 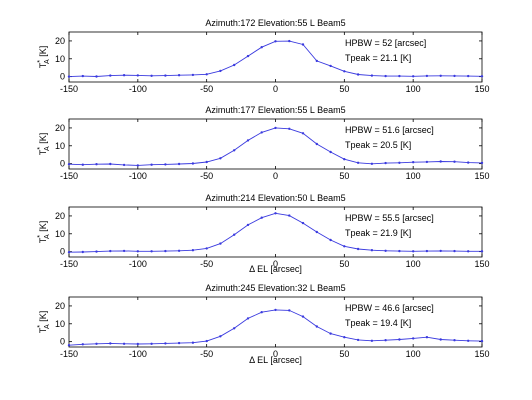 What do you see at coordinates (275, 23) in the screenshot?
I see `panel-title: Azimuth:172 Elevation:55 L Beam5` at bounding box center [275, 23].